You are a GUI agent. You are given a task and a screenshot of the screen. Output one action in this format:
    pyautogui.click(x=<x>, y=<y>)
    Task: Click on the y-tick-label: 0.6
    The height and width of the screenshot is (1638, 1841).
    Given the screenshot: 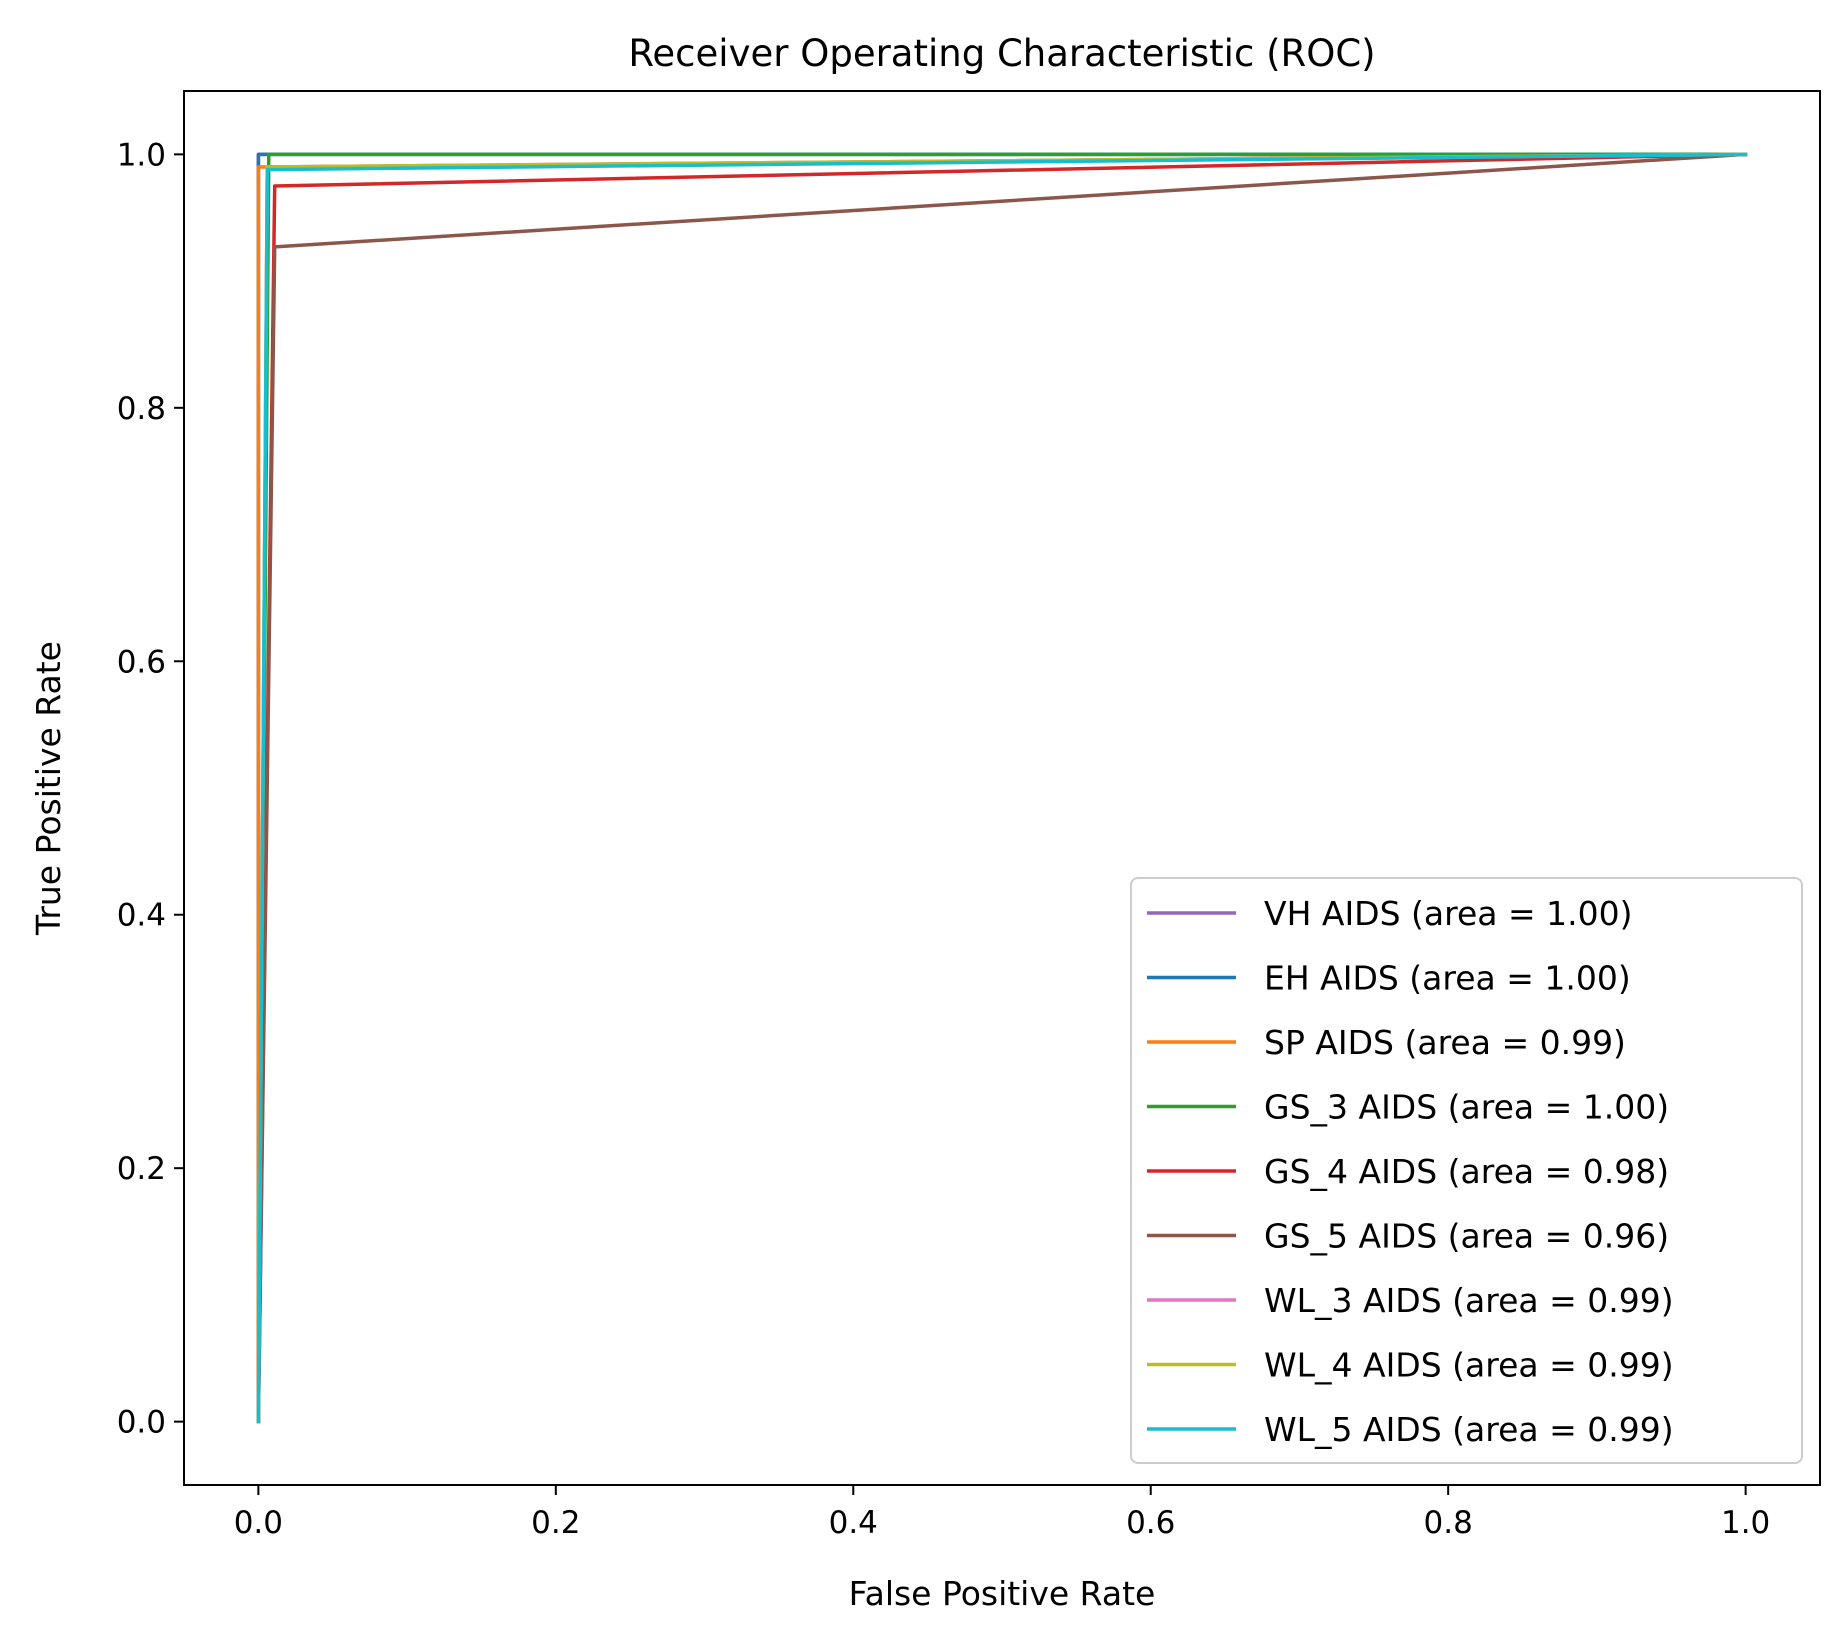 What is the action you would take?
    pyautogui.click(x=141, y=662)
    